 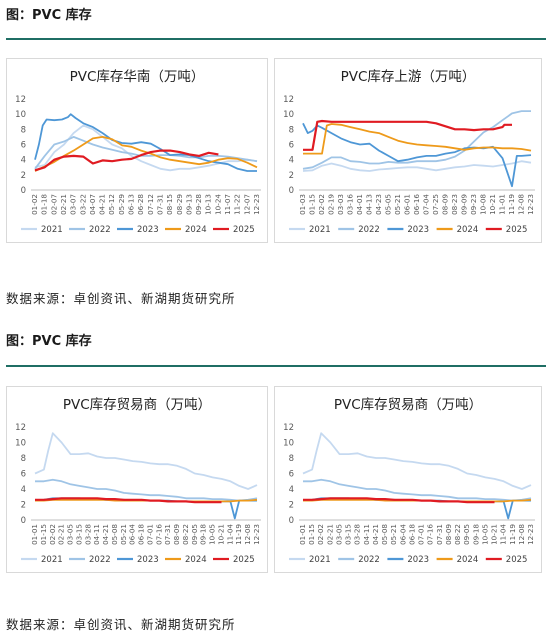 What do you see at coordinates (416, 204) in the screenshot?
I see `x-tick-label: 06-16` at bounding box center [416, 204].